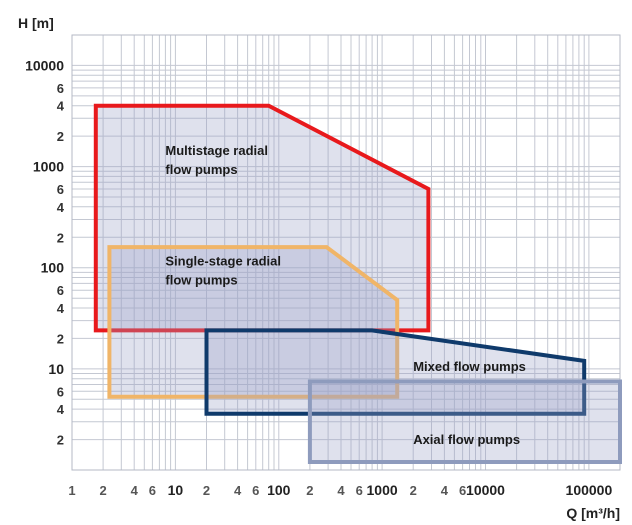  I want to click on y-tick-label: 10, so click(56, 369).